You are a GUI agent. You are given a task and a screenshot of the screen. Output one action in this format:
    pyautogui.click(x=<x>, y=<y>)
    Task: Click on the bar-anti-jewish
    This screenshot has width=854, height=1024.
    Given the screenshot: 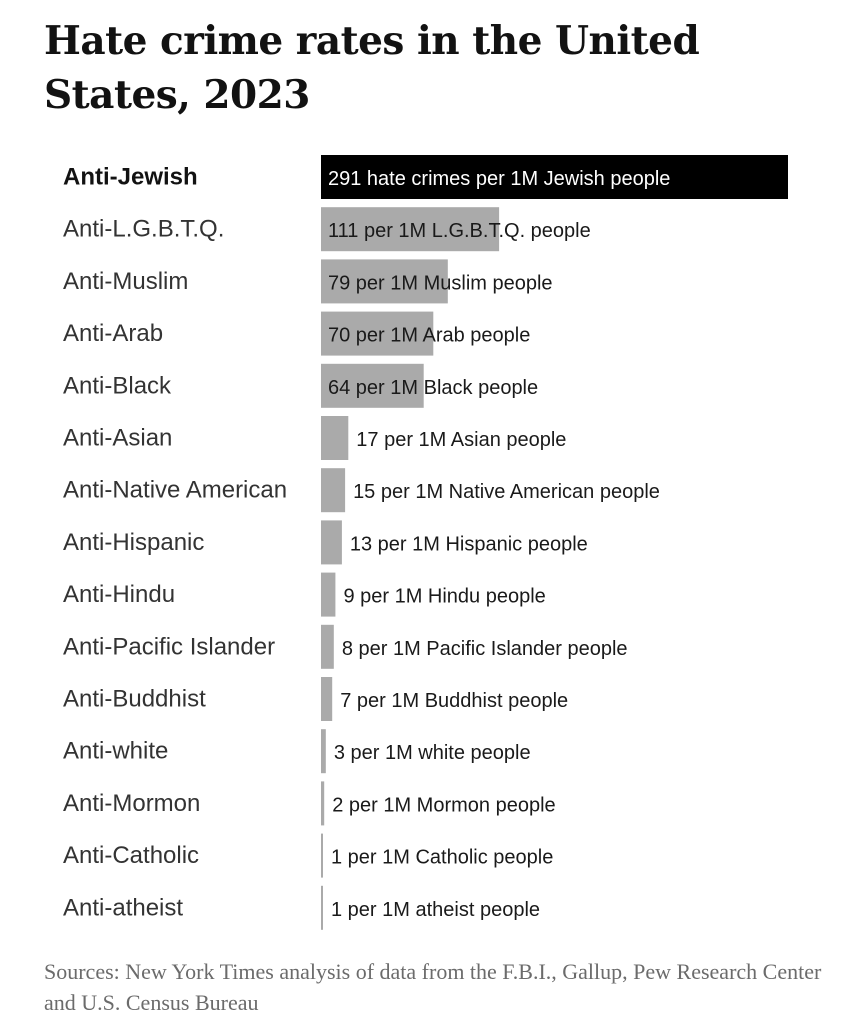 What is the action you would take?
    pyautogui.click(x=554, y=177)
    